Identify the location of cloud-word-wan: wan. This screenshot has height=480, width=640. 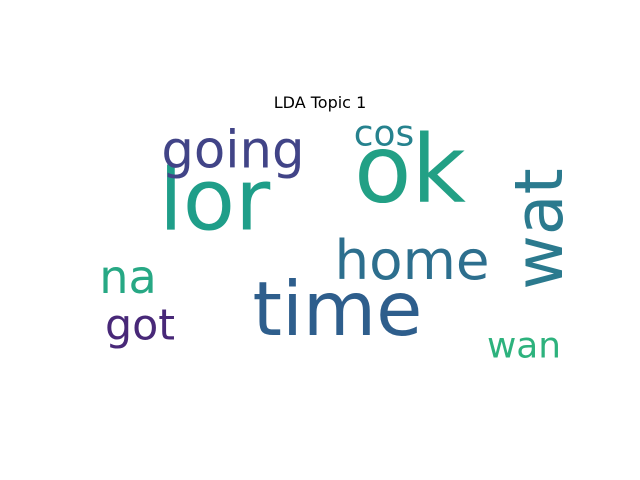
(524, 345).